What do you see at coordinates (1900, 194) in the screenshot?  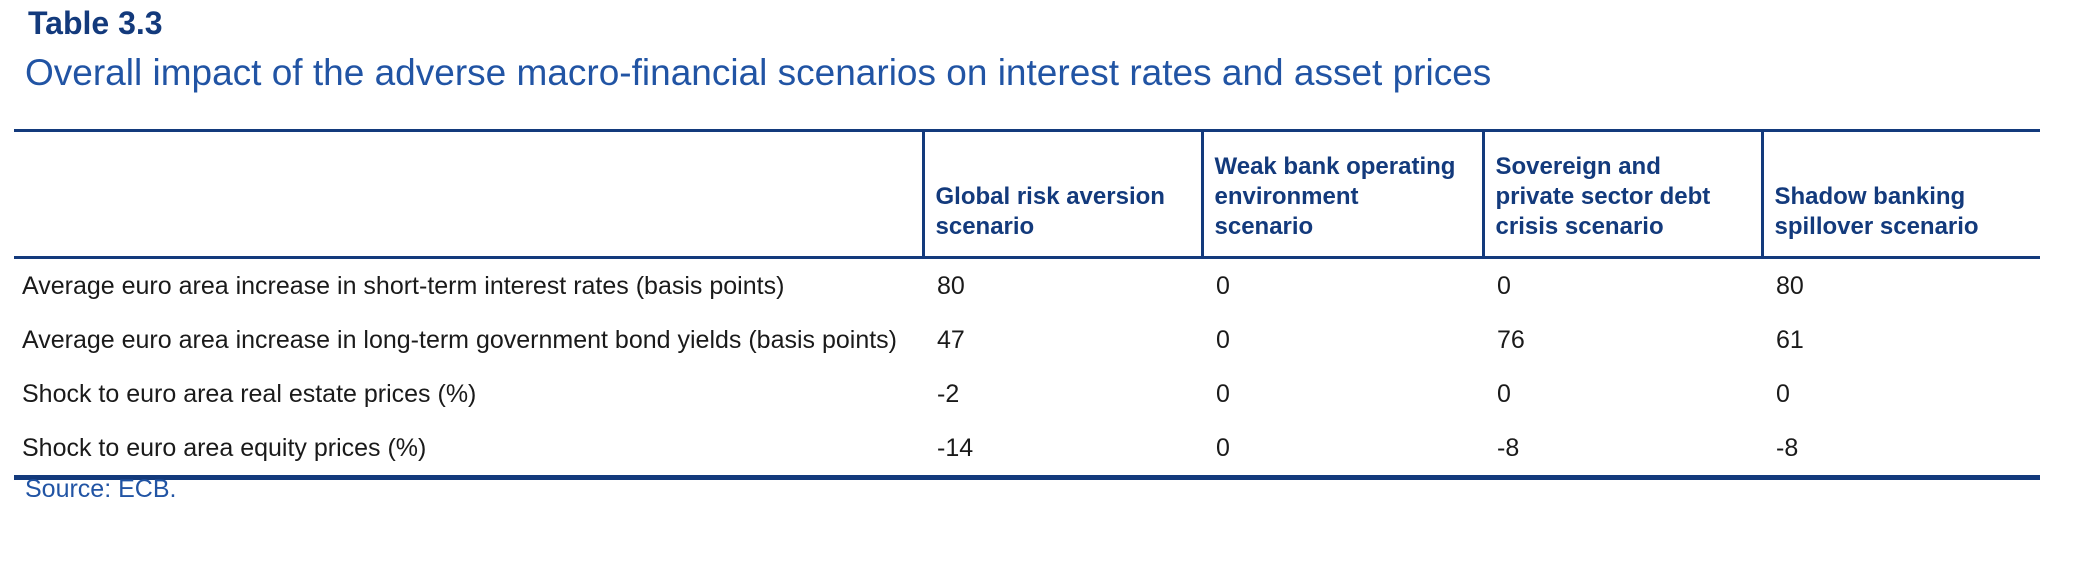 I see `column-header-shadow-banking: Shadow banking spillover scenario` at bounding box center [1900, 194].